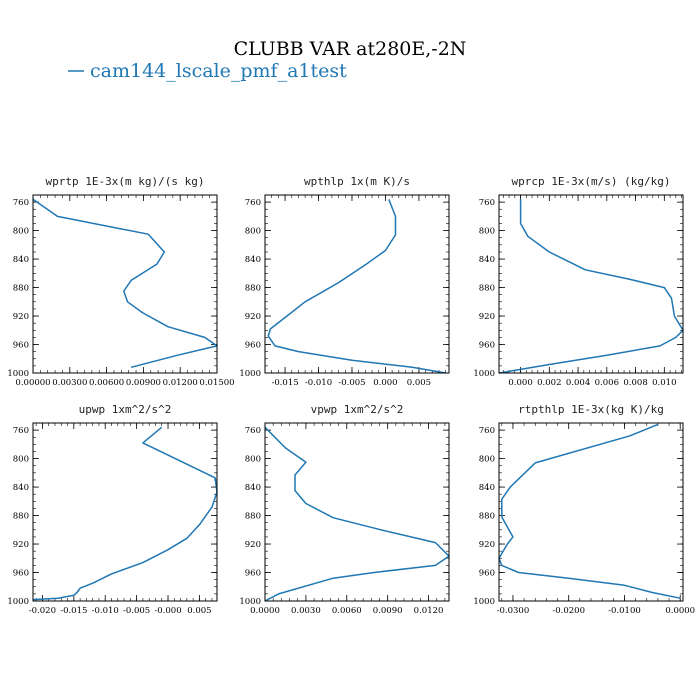 The height and width of the screenshot is (700, 700). Describe the element at coordinates (388, 611) in the screenshot. I see `x-tick-label: 0.0090` at that location.